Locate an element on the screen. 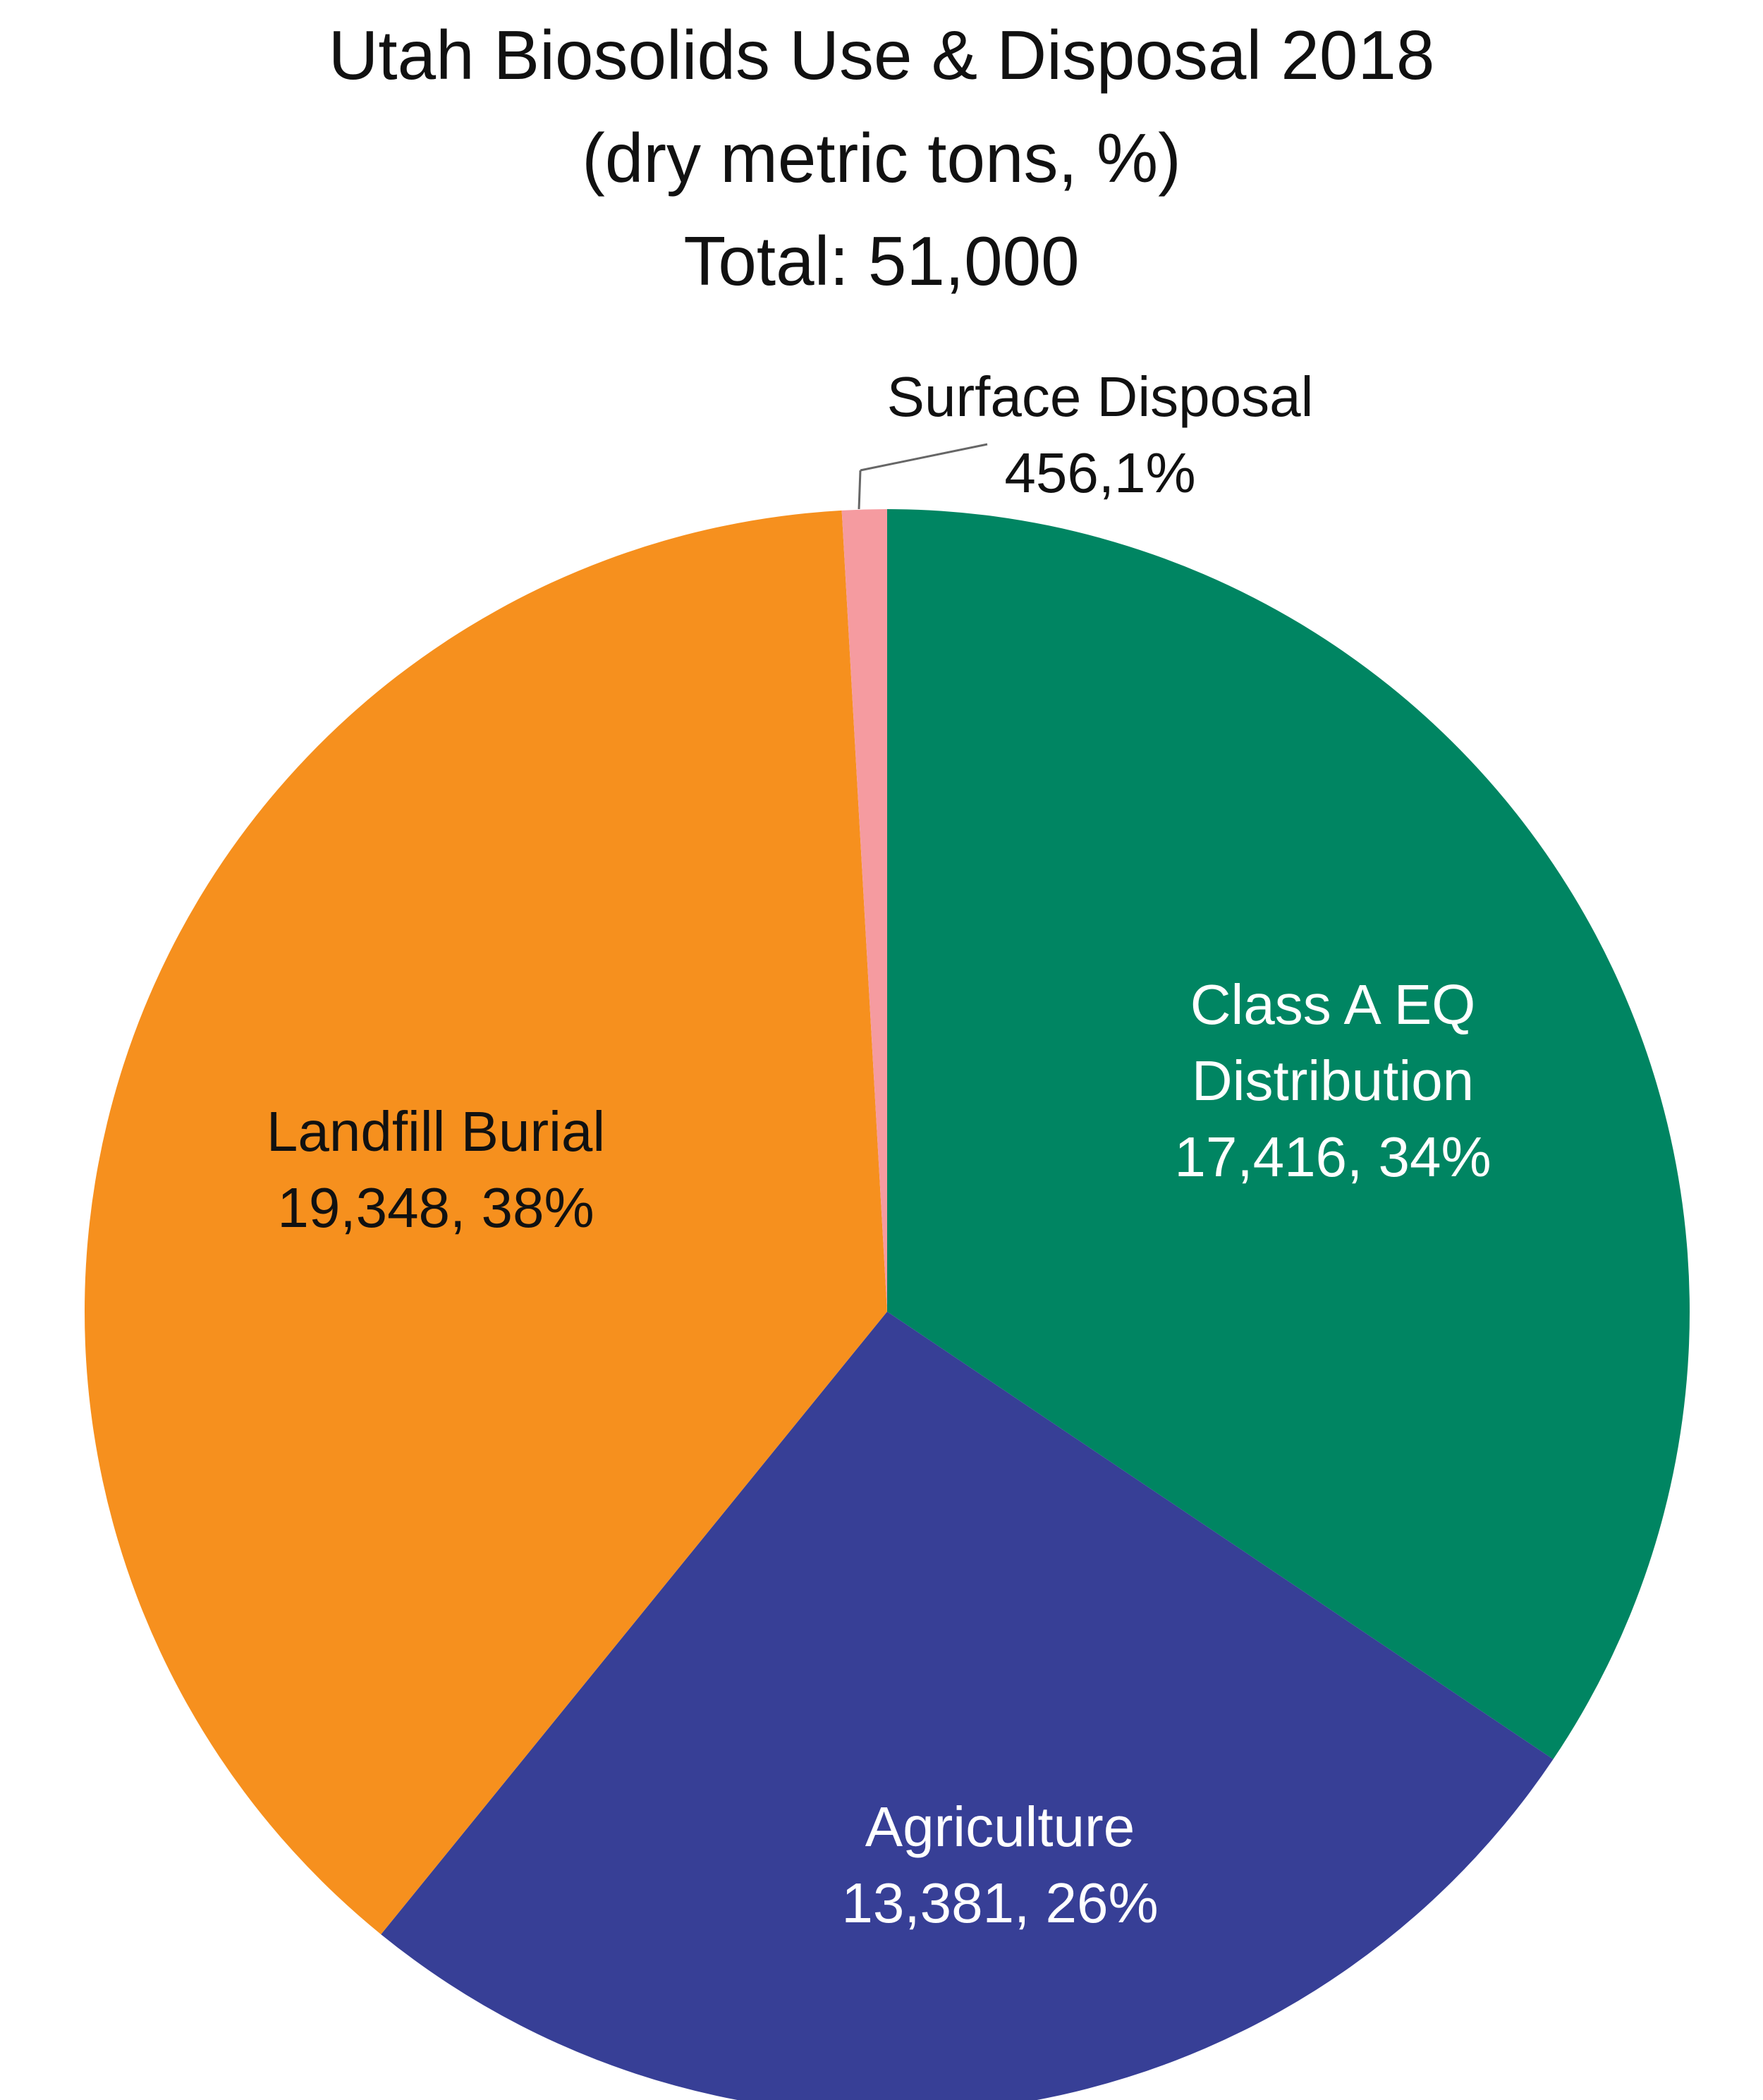 Image resolution: width=1763 pixels, height=2100 pixels. pie-slice-surface-disposal is located at coordinates (864, 910).